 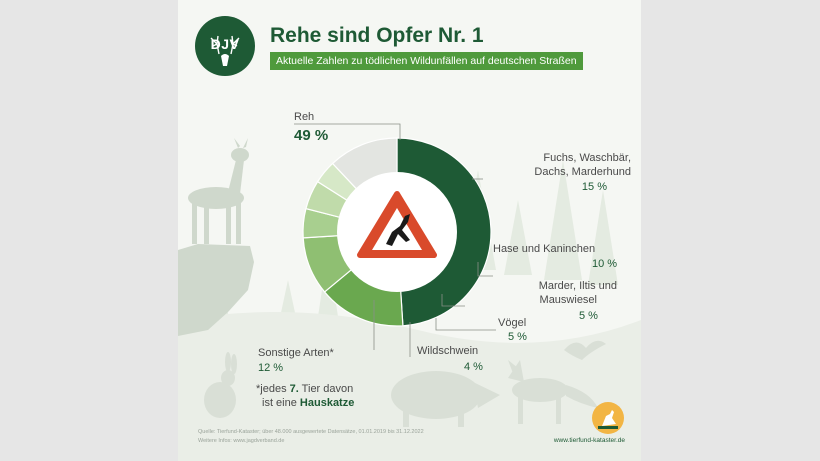 I want to click on value-voegel: 5 %, so click(x=517, y=337).